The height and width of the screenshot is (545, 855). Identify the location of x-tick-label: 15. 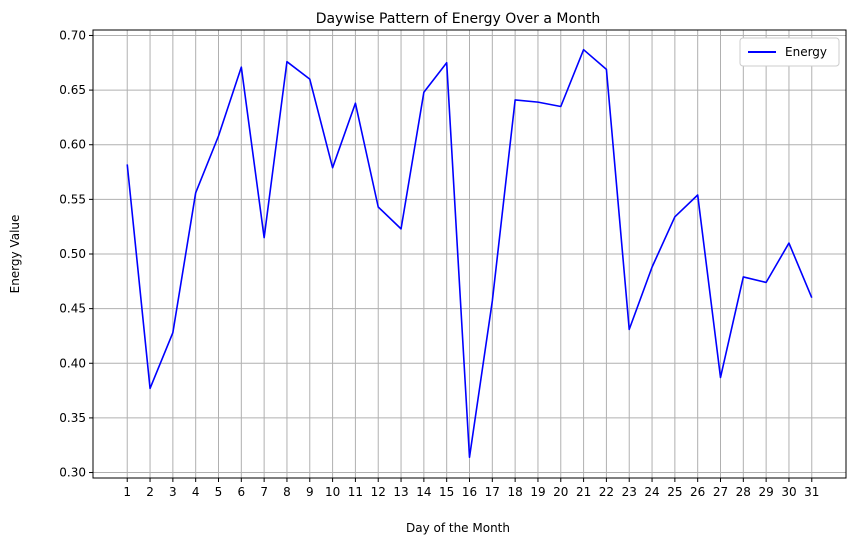
(446, 492).